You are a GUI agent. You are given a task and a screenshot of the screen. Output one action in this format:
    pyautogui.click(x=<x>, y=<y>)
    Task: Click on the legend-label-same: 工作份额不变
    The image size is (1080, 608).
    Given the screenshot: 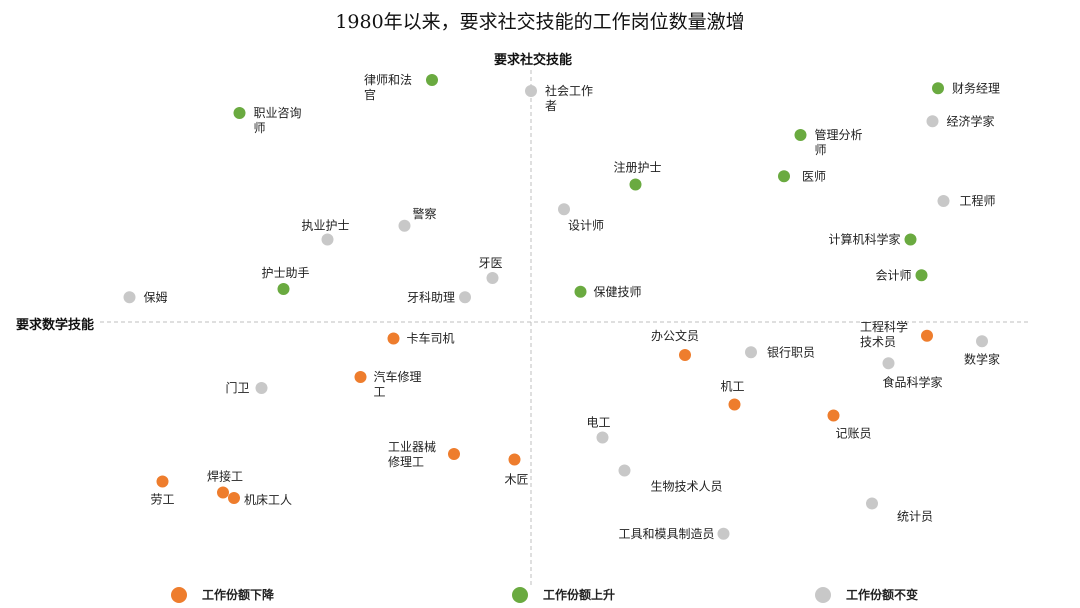 What is the action you would take?
    pyautogui.click(x=882, y=594)
    